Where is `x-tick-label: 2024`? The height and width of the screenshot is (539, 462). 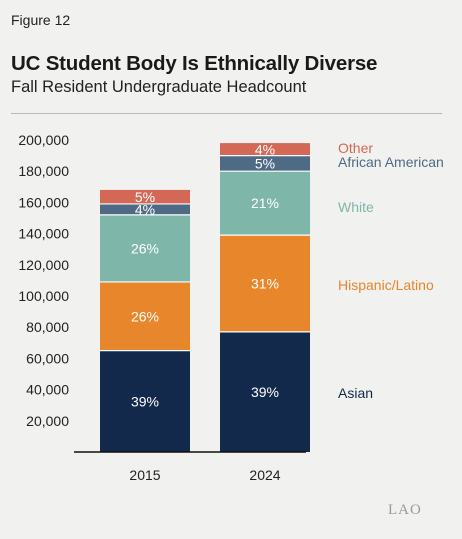
x-tick-label: 2024 is located at coordinates (264, 475).